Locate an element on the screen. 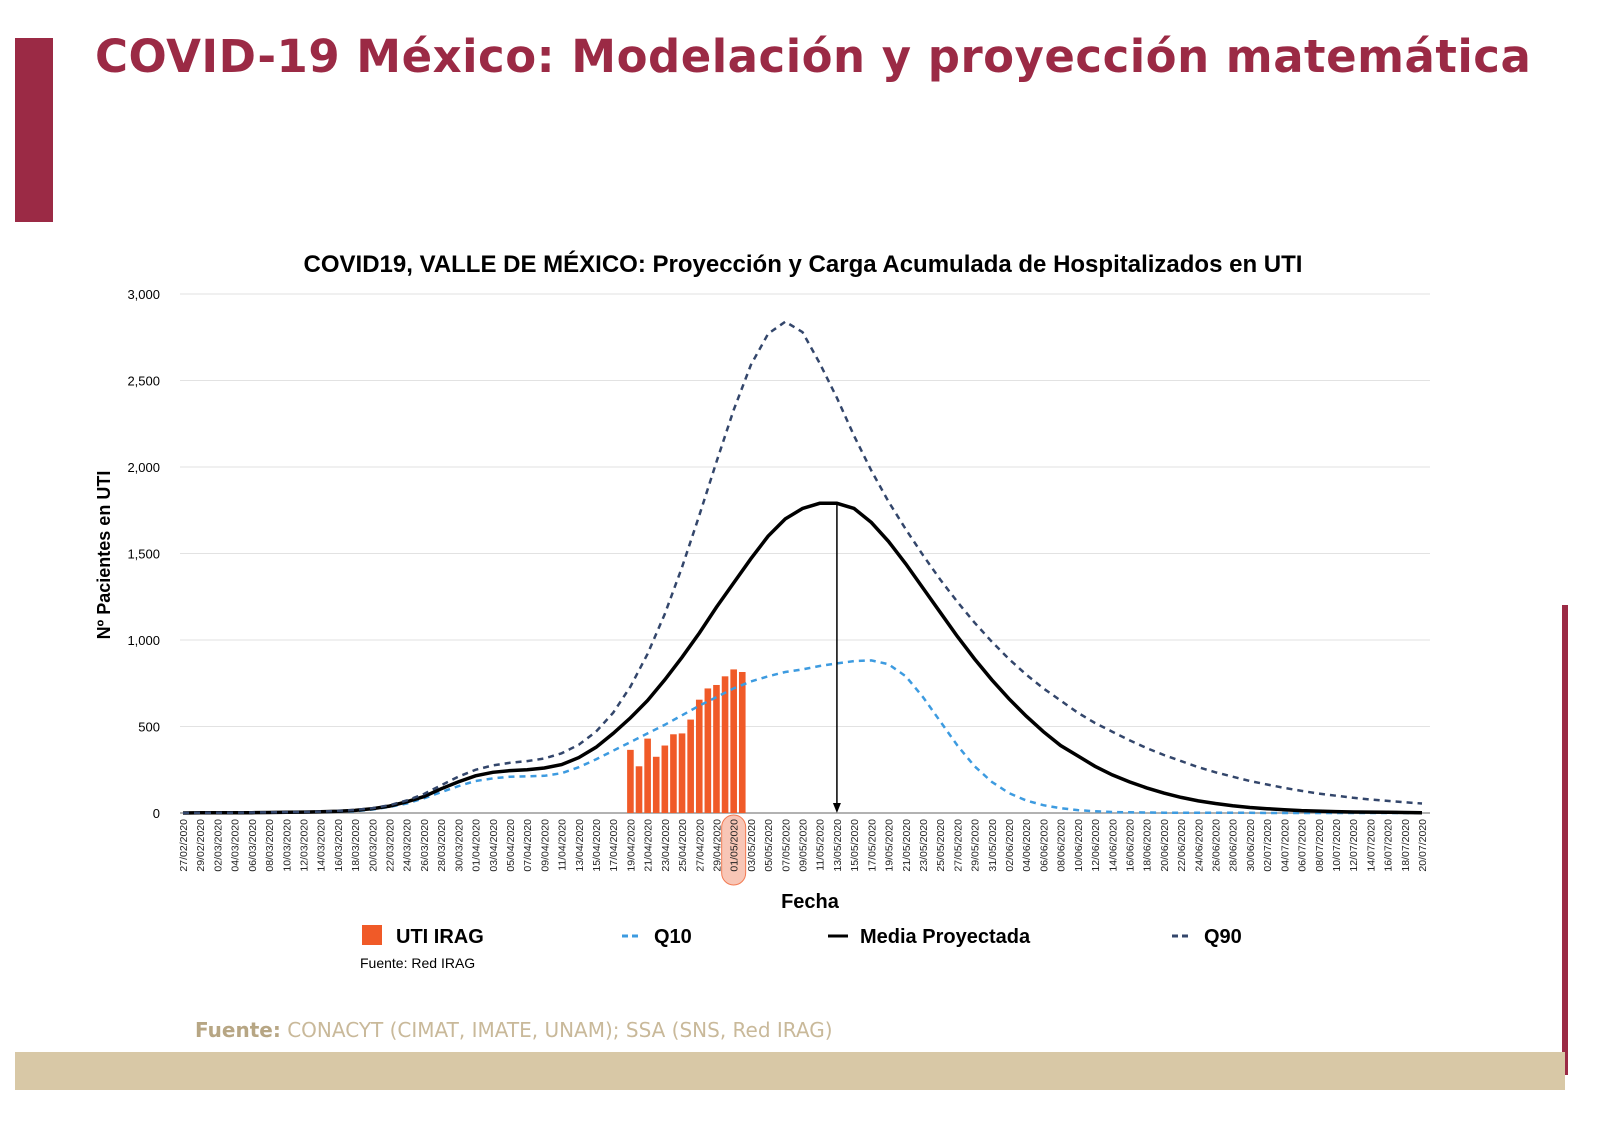 This screenshot has height=1140, width=1622. x-tick-label: 03/05/2020 is located at coordinates (752, 845).